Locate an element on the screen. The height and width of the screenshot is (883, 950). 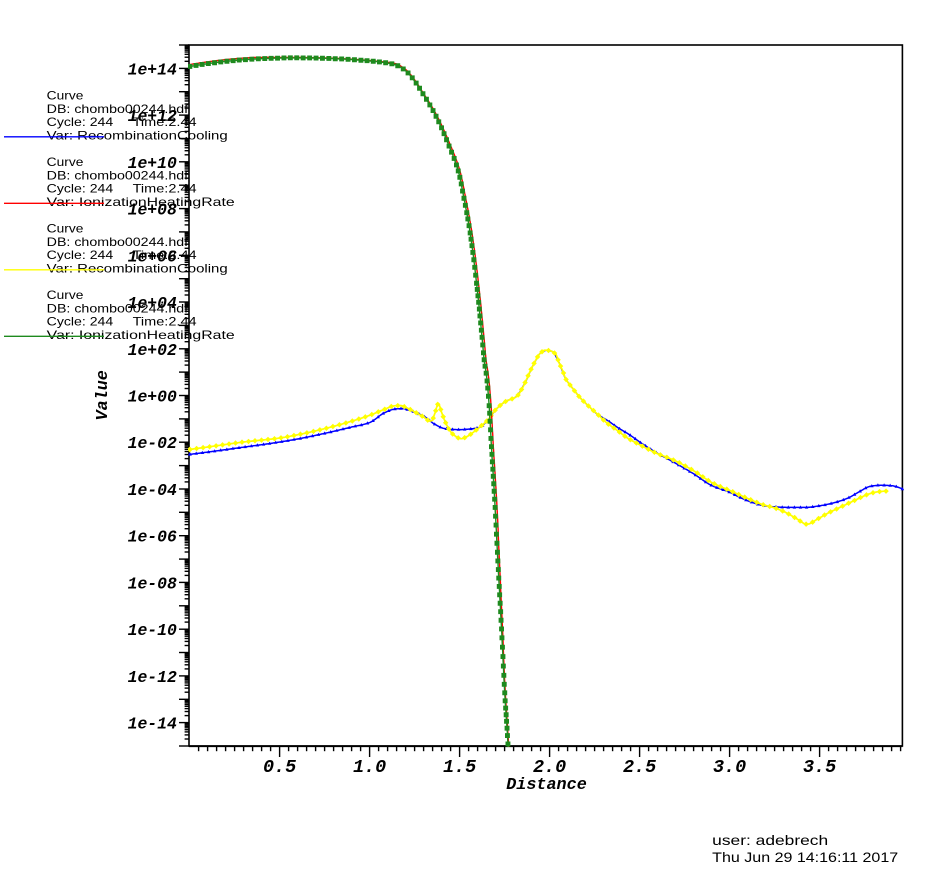
svg-text: 1e+12 is located at coordinates (152, 116).